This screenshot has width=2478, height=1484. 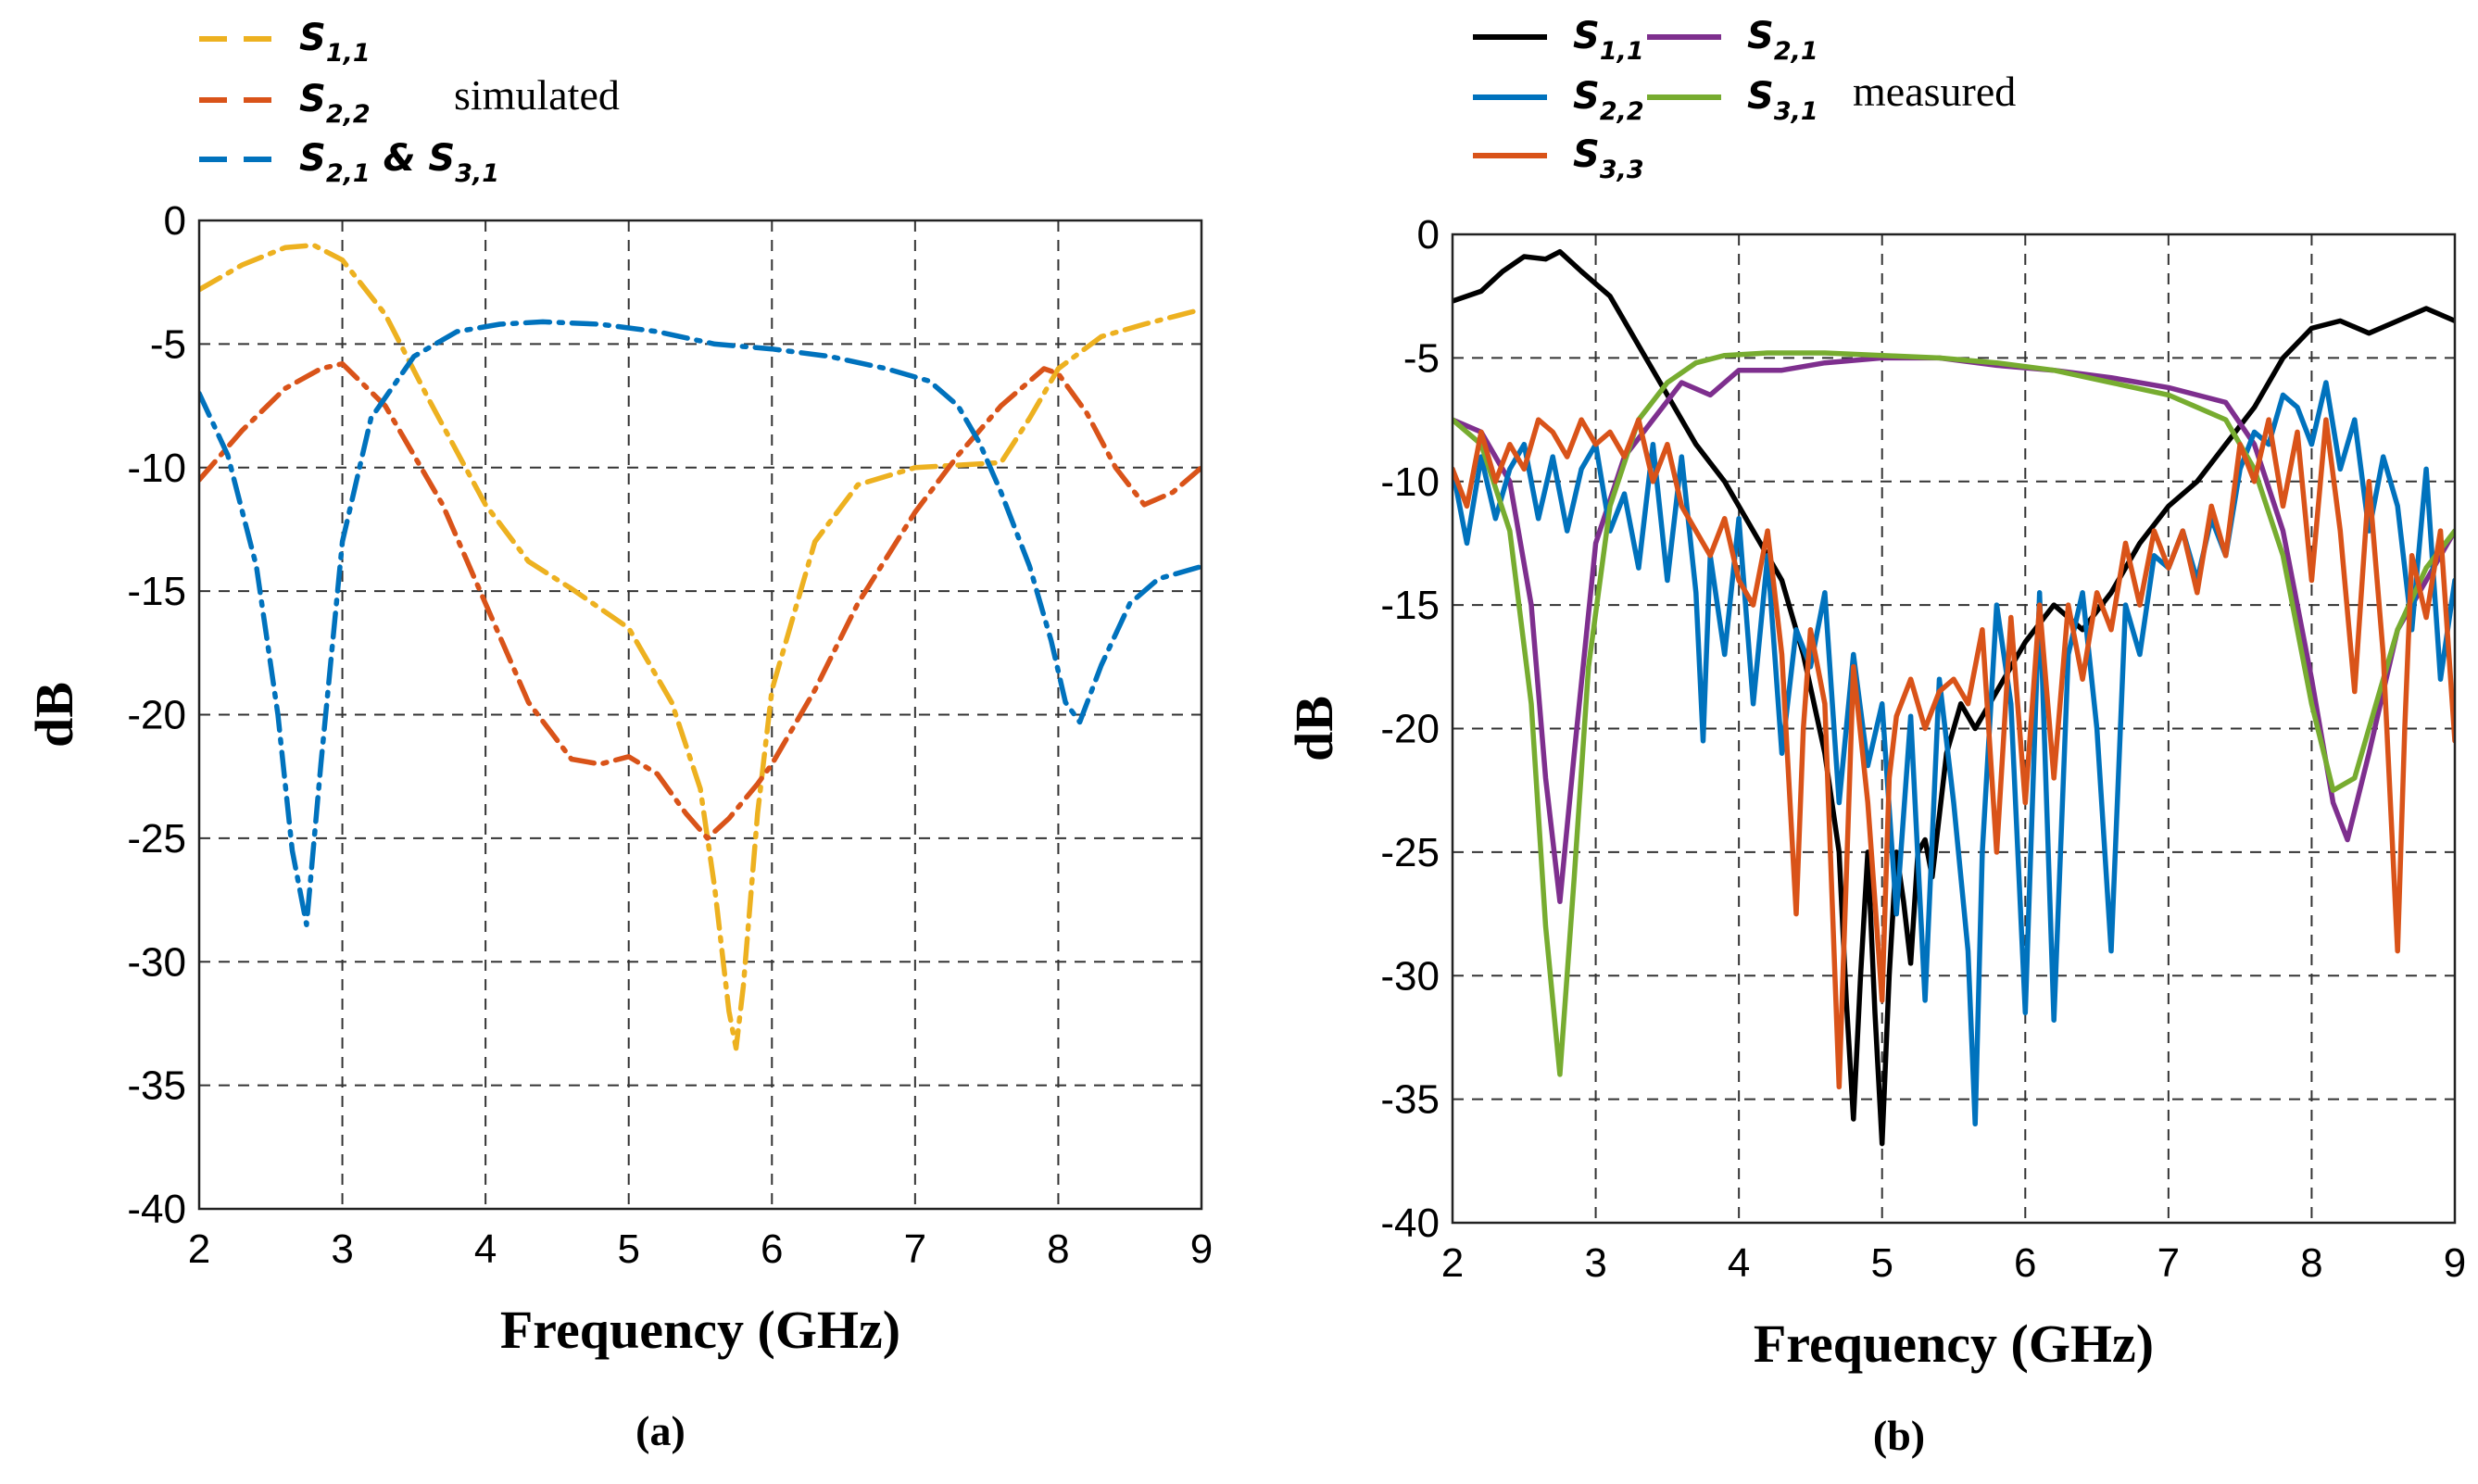 What do you see at coordinates (1782, 40) in the screenshot?
I see `legend-label: S2,1` at bounding box center [1782, 40].